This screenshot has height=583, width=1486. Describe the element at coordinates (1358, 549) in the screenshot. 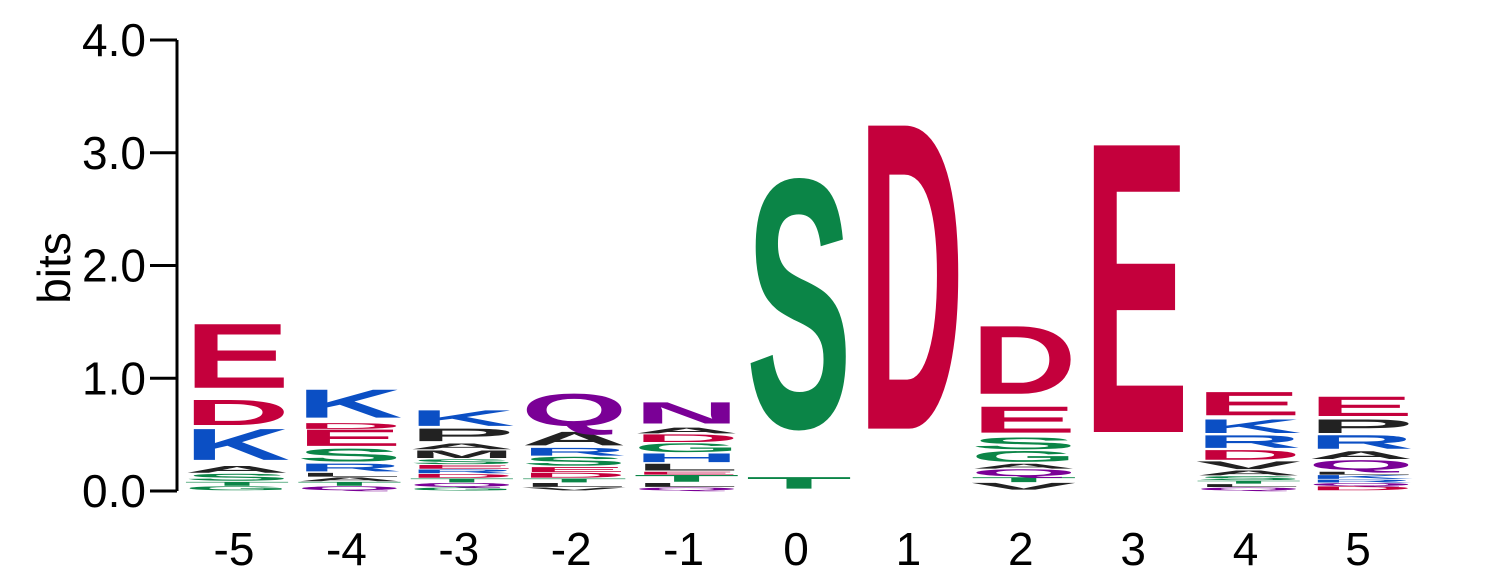

I see `x-position-label: 5` at that location.